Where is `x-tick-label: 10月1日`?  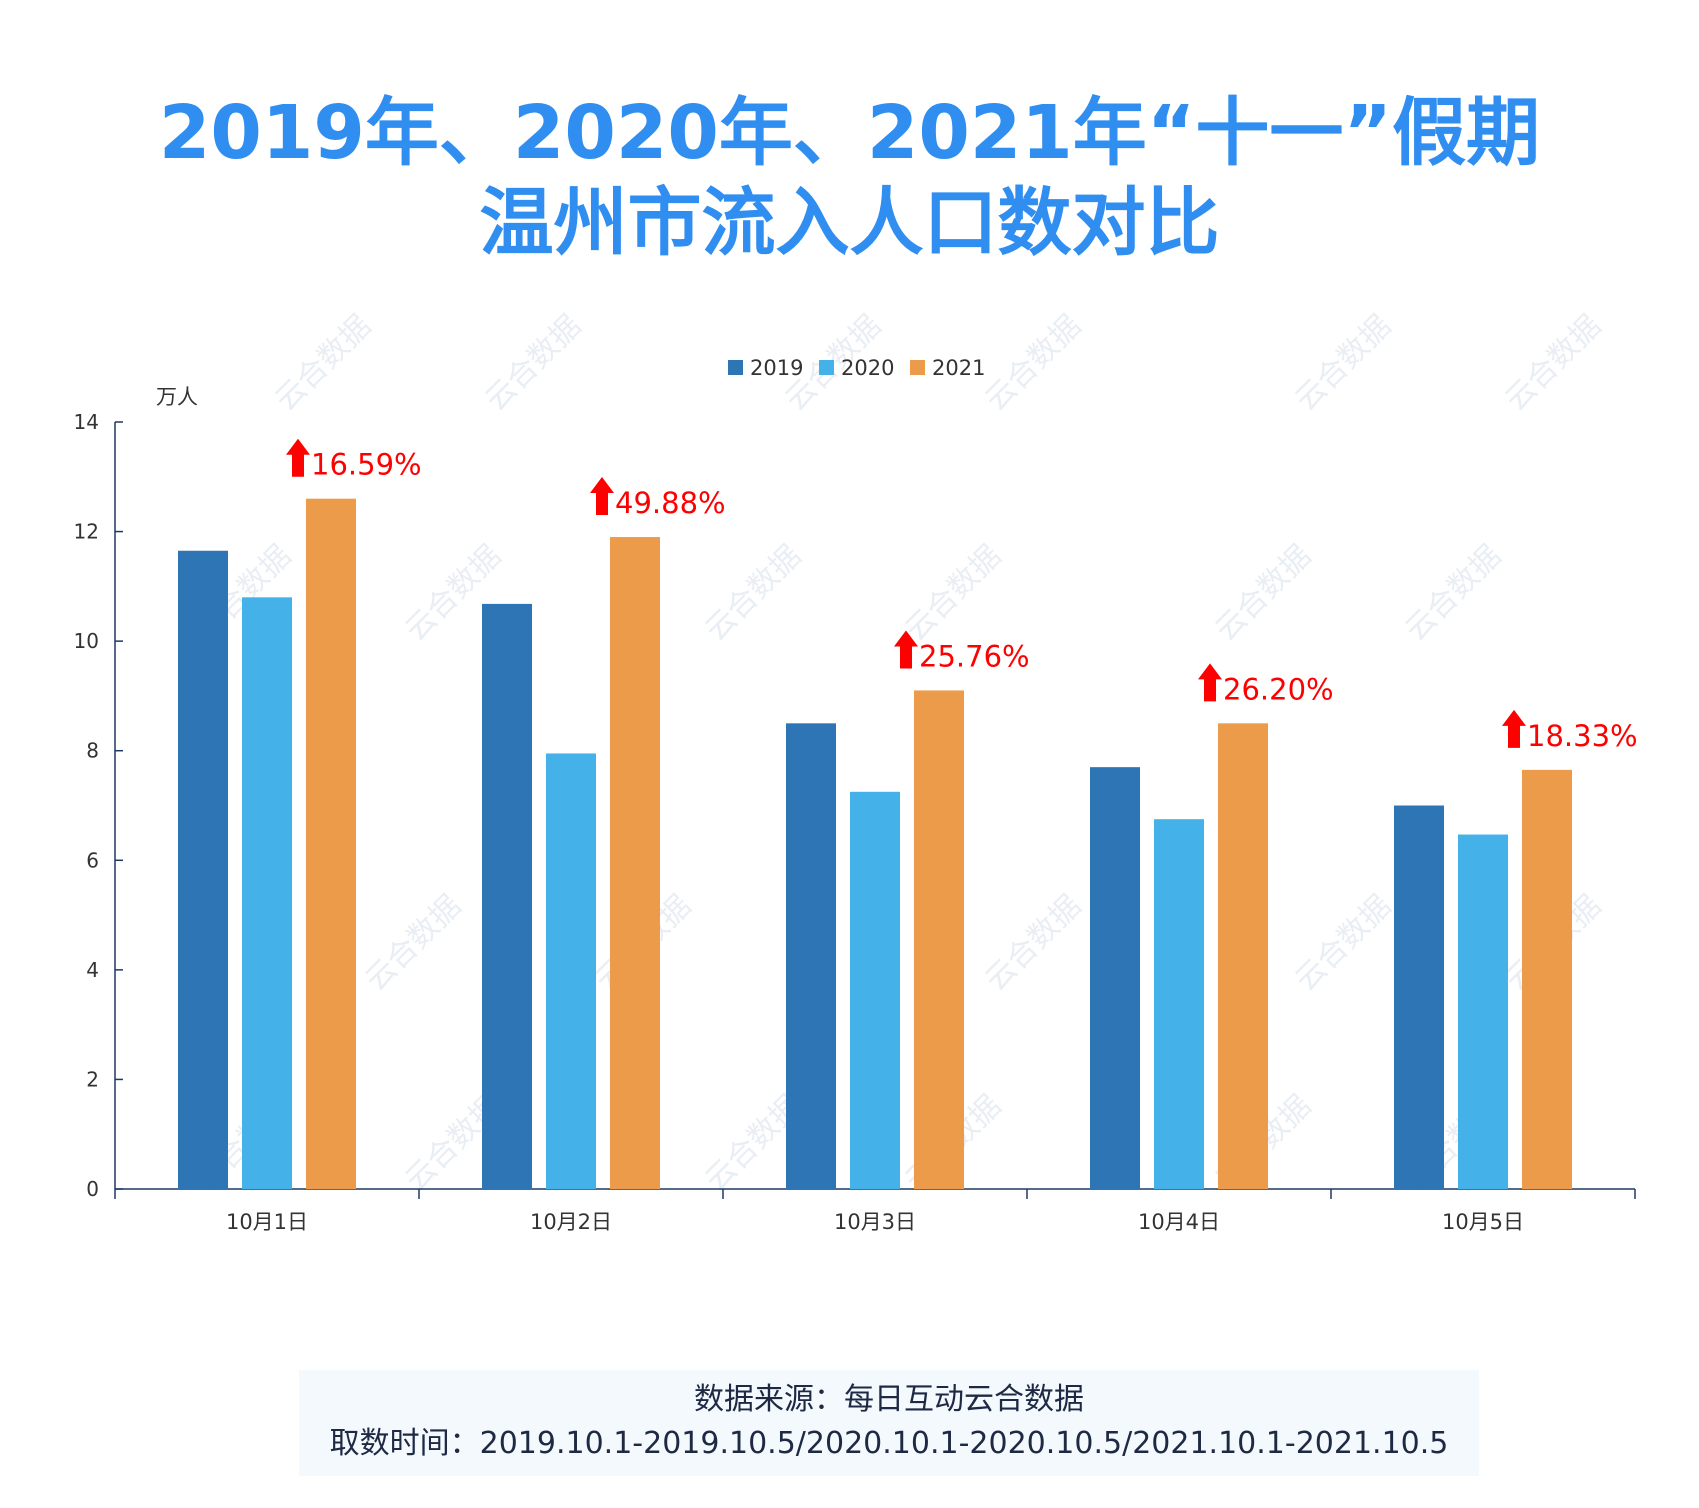
x-tick-label: 10月1日 is located at coordinates (267, 1222).